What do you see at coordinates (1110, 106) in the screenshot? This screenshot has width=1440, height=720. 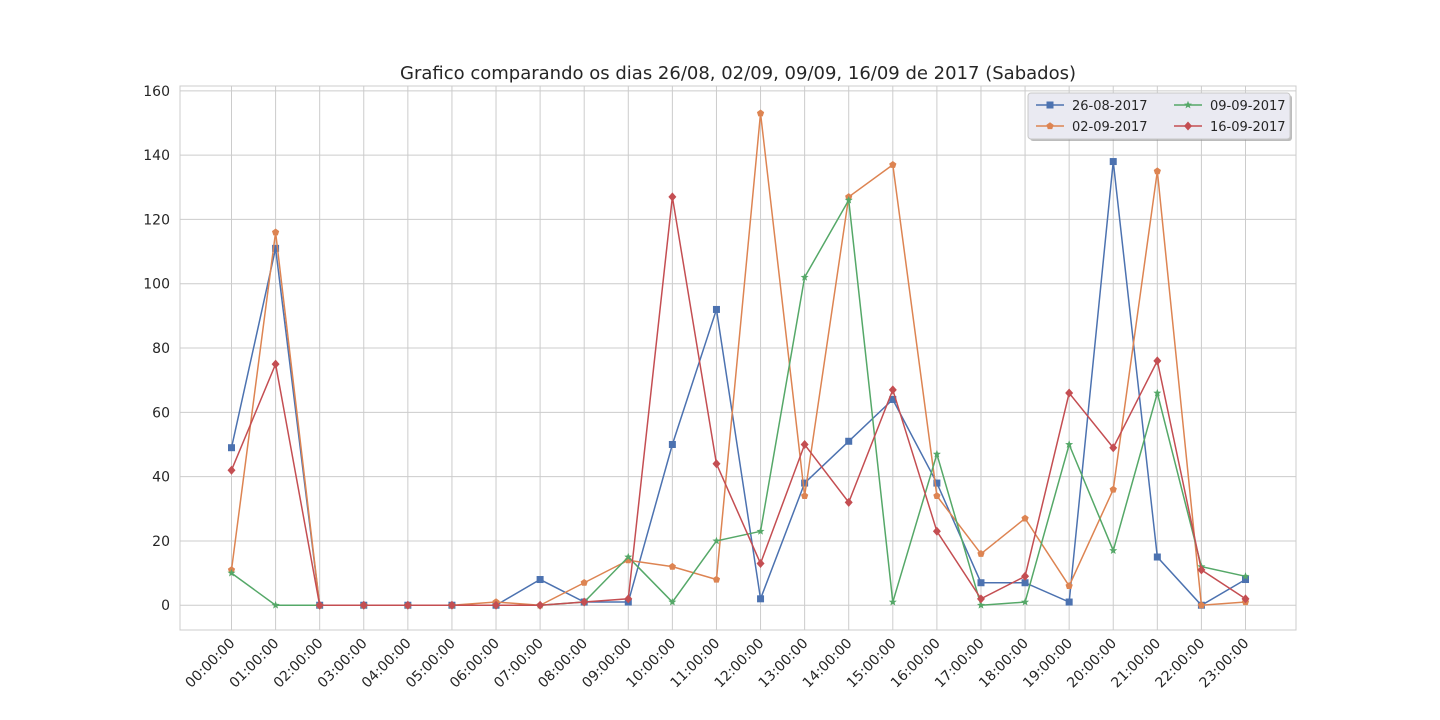 I see `legend-label: 26-08-2017` at bounding box center [1110, 106].